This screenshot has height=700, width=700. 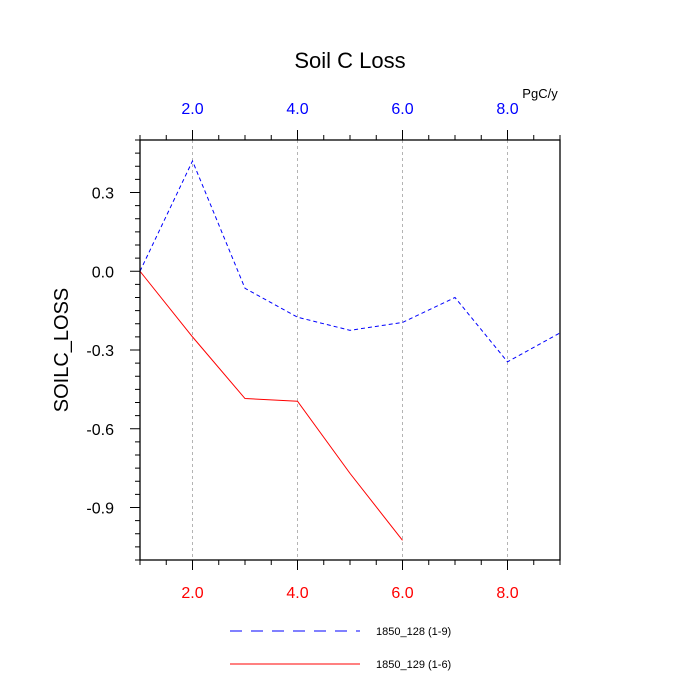 What do you see at coordinates (507, 593) in the screenshot?
I see `x-tick-label-bottom: 8.0` at bounding box center [507, 593].